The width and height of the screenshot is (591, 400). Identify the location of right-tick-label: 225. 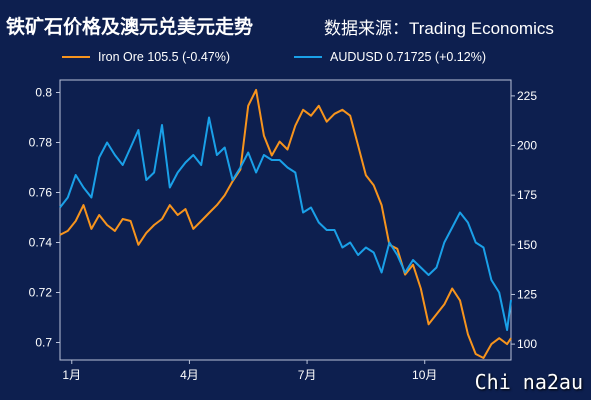
(527, 96).